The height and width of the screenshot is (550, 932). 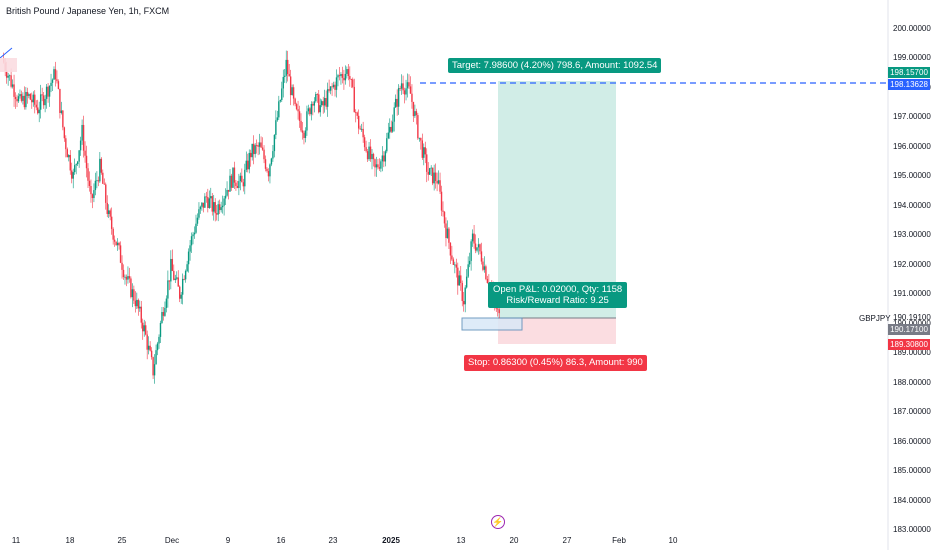 What do you see at coordinates (909, 329) in the screenshot?
I see `last-price-tag: 190.17100` at bounding box center [909, 329].